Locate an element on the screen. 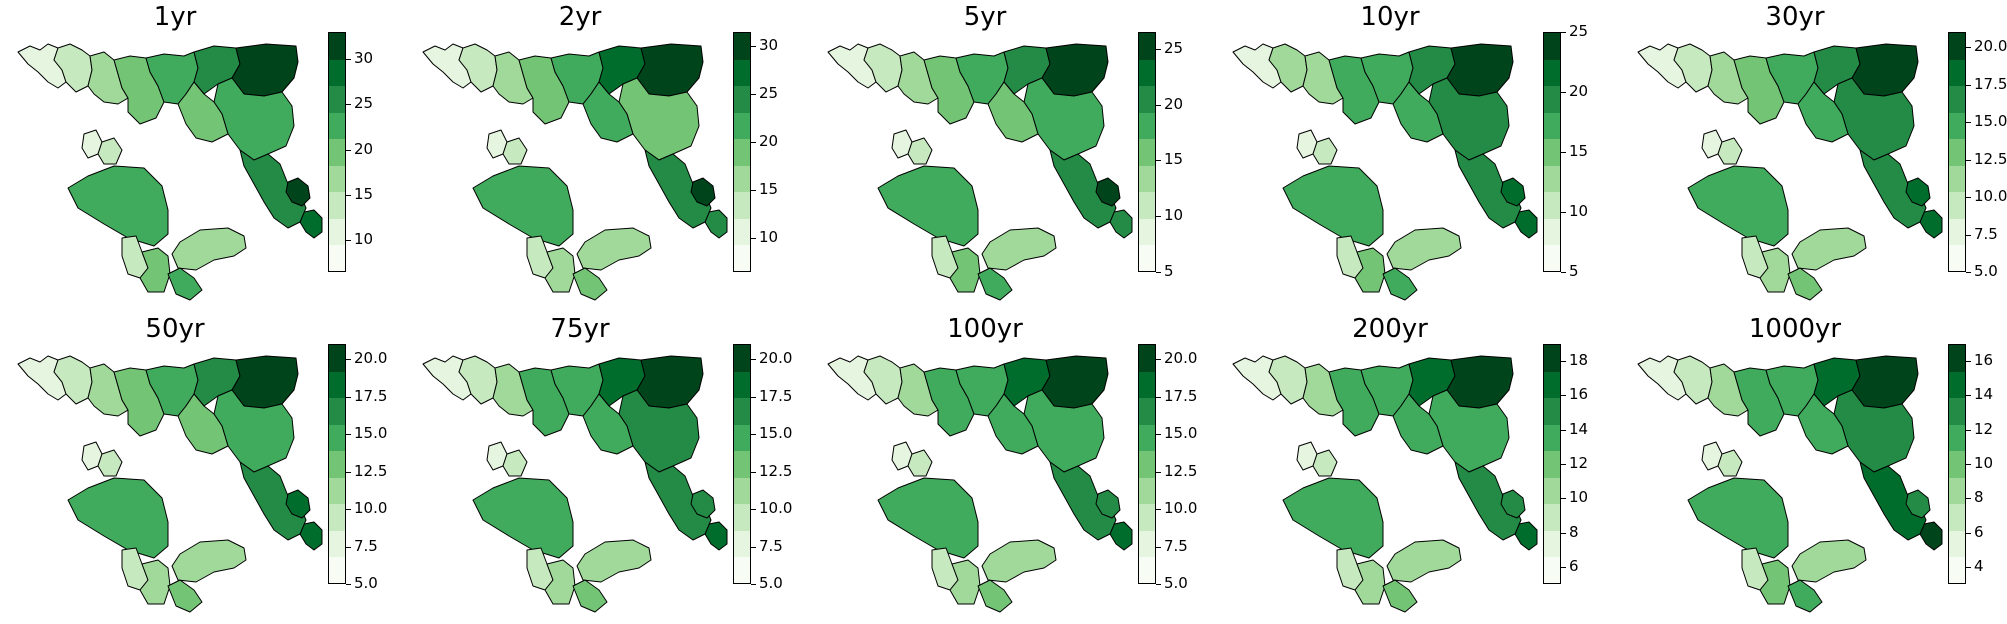 The width and height of the screenshot is (2007, 624). map-panel: 100yr 5.0 7.5 10.0 12.5 15.0 17.5 20.0 is located at coordinates (1010, 462).